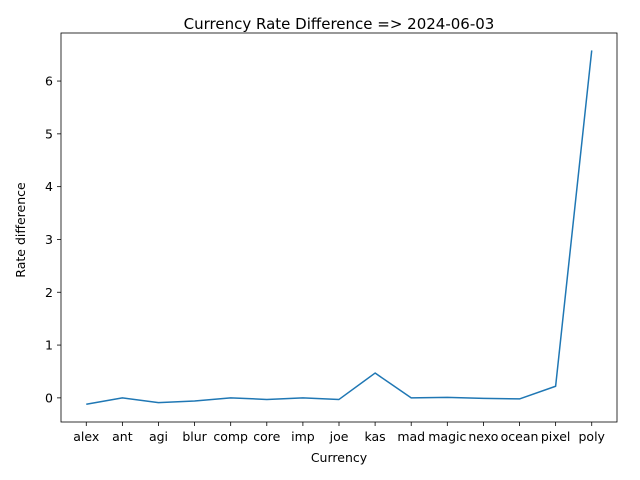  What do you see at coordinates (339, 24) in the screenshot?
I see `chart-title: Currency Rate Difference => 2024-06-03` at bounding box center [339, 24].